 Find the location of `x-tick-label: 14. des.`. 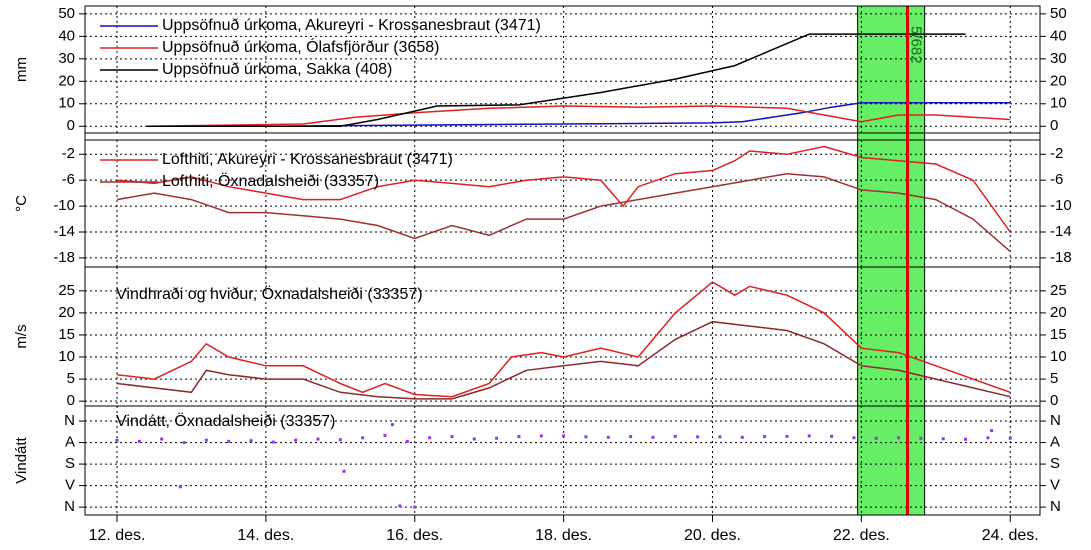

x-tick-label: 14. des. is located at coordinates (265, 535).